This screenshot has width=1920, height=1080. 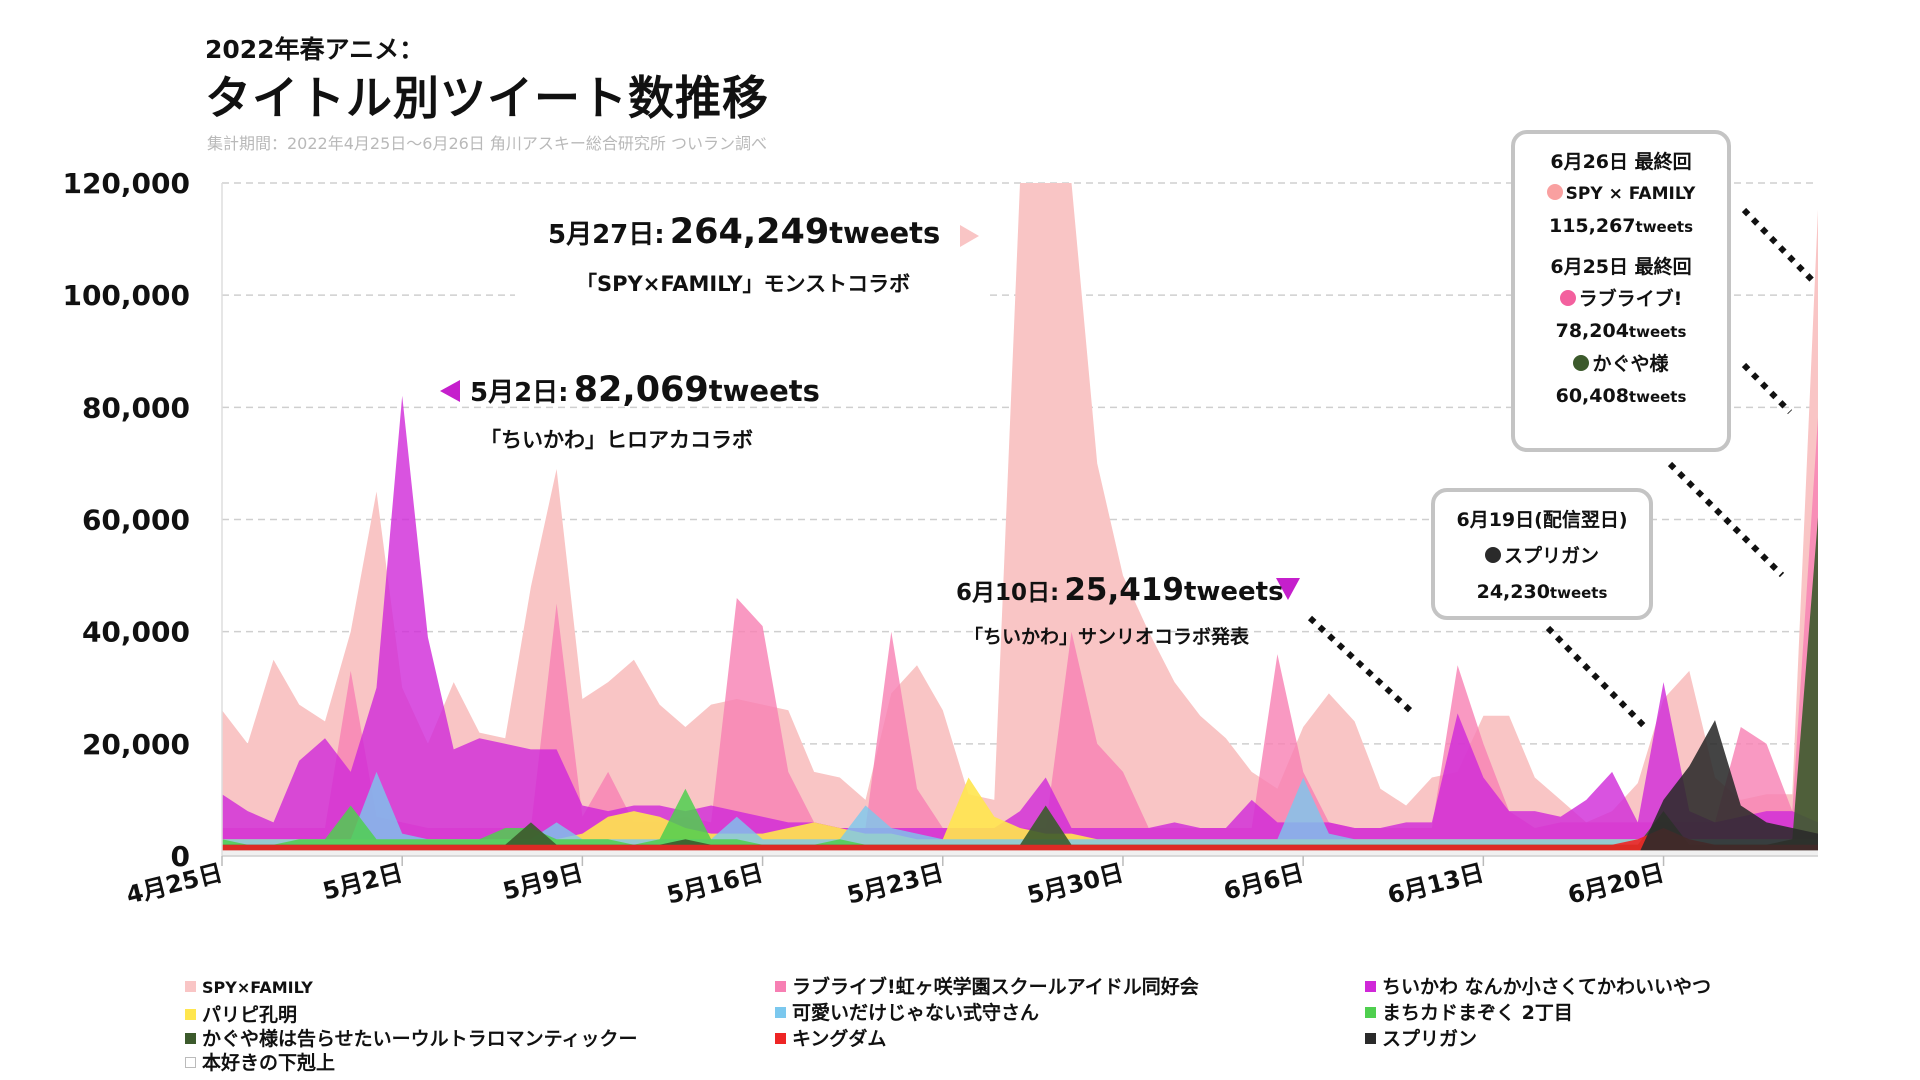 I want to click on spriggan-dot-icon, so click(x=1492, y=555).